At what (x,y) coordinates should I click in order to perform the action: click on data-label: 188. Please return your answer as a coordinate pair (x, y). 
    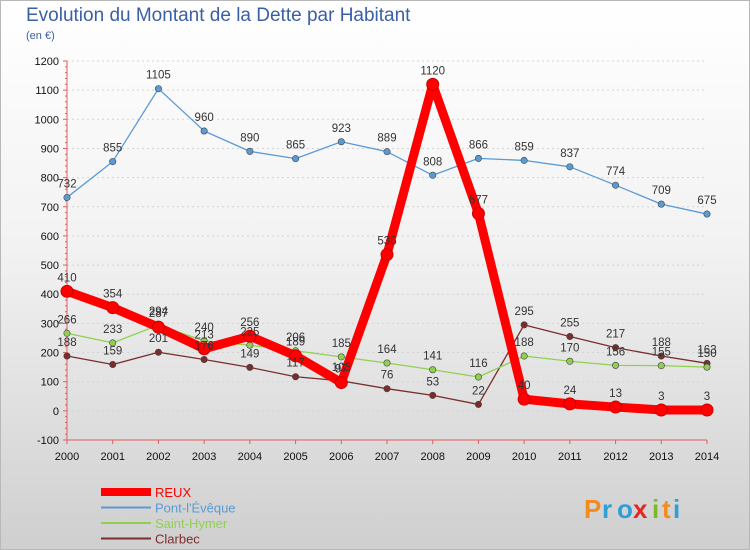
    Looking at the image, I should click on (661, 343).